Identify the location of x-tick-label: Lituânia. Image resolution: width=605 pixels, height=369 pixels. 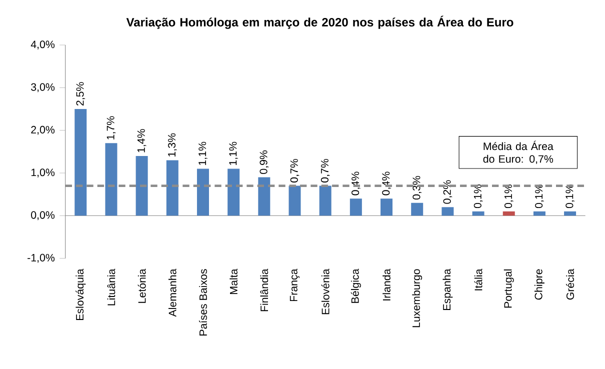
(111, 287).